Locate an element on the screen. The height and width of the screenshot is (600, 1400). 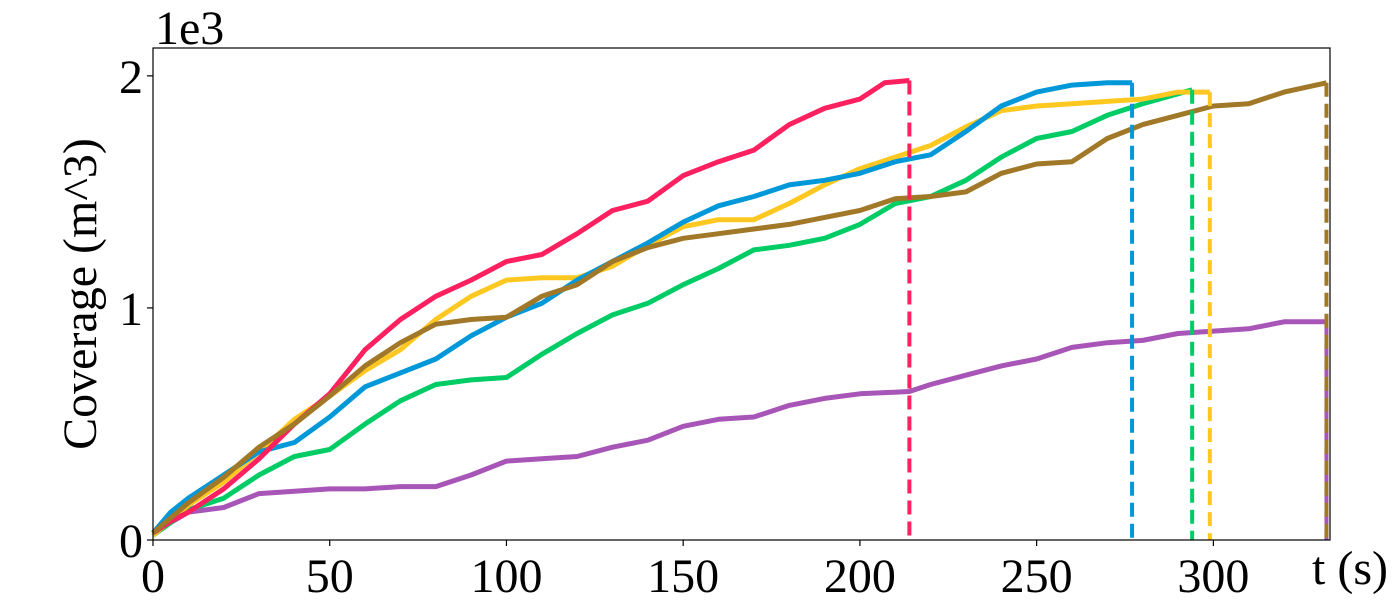
x-tick-label: 100 is located at coordinates (506, 575).